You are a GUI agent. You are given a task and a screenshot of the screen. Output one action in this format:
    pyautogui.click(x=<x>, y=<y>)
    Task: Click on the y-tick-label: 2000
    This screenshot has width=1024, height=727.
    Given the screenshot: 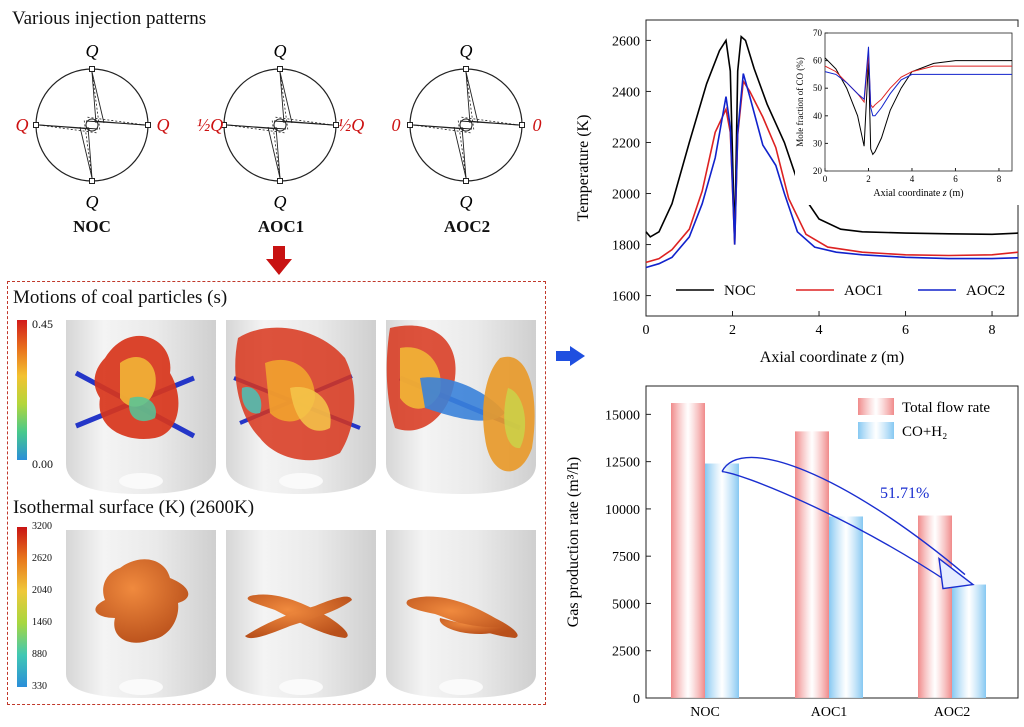 What is the action you would take?
    pyautogui.click(x=626, y=195)
    